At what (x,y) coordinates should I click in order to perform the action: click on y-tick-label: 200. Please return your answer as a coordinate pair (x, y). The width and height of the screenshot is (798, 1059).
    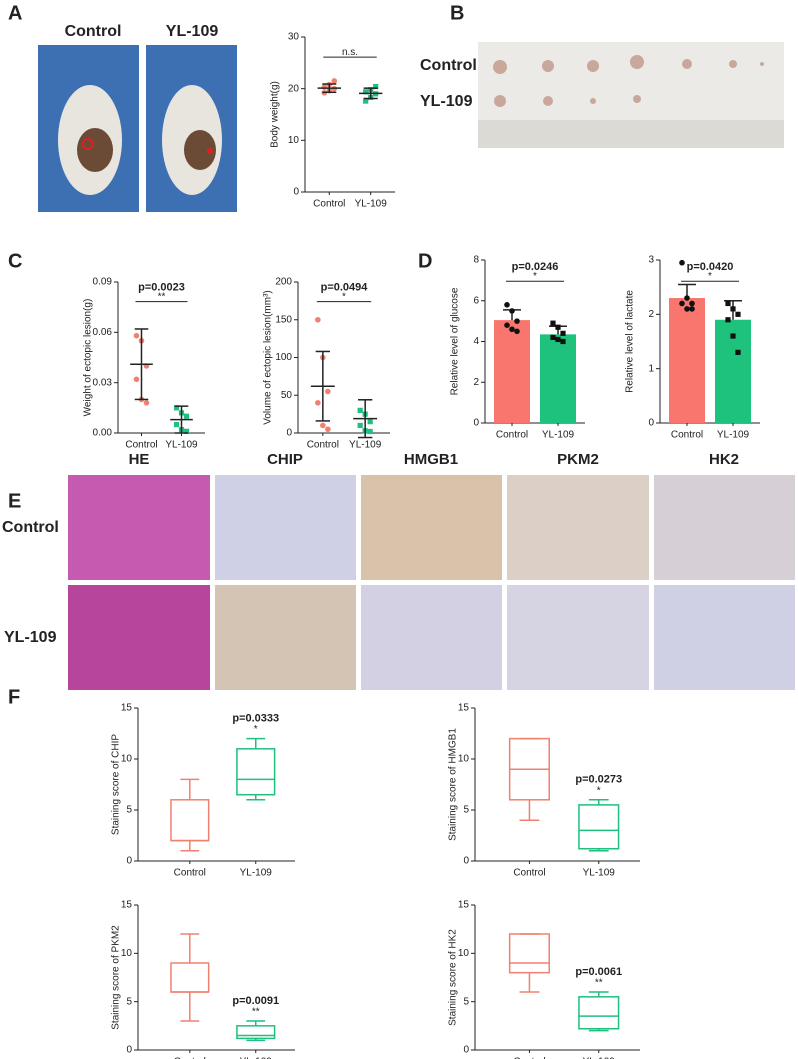
    Looking at the image, I should click on (283, 282).